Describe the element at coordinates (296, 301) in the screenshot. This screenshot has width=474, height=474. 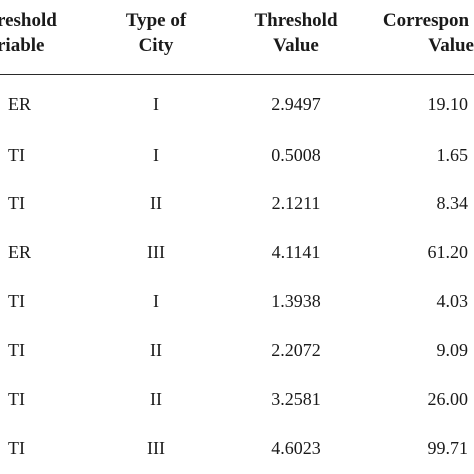
I see `cell-threshold: 1.3938` at that location.